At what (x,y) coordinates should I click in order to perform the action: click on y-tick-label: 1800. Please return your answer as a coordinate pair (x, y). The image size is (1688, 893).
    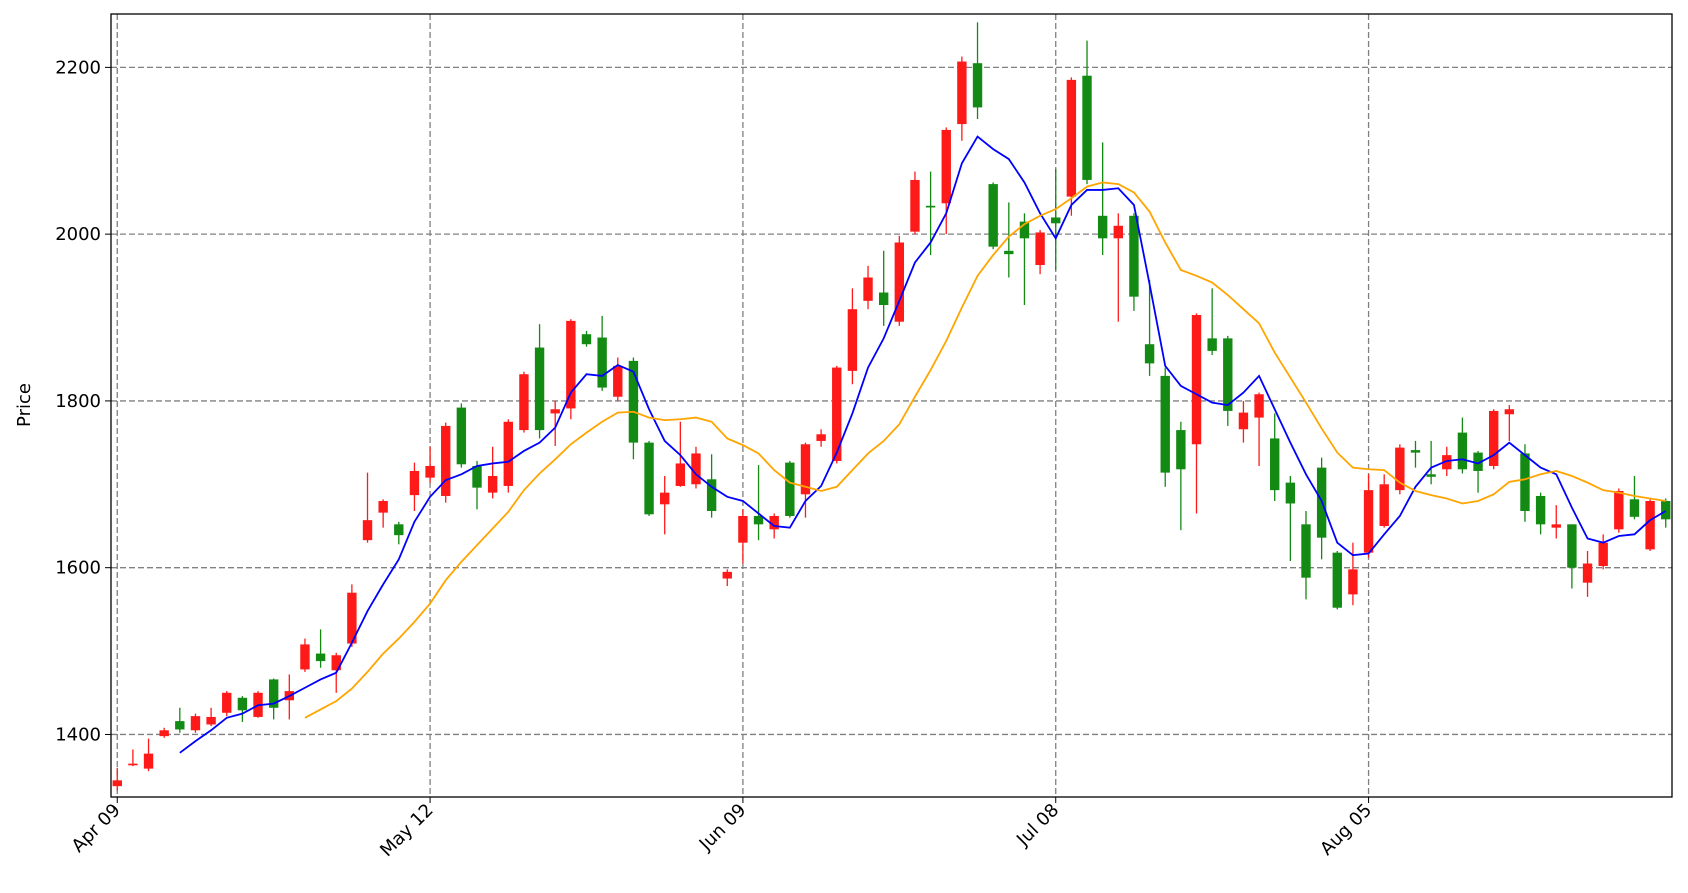
    Looking at the image, I should click on (78, 401).